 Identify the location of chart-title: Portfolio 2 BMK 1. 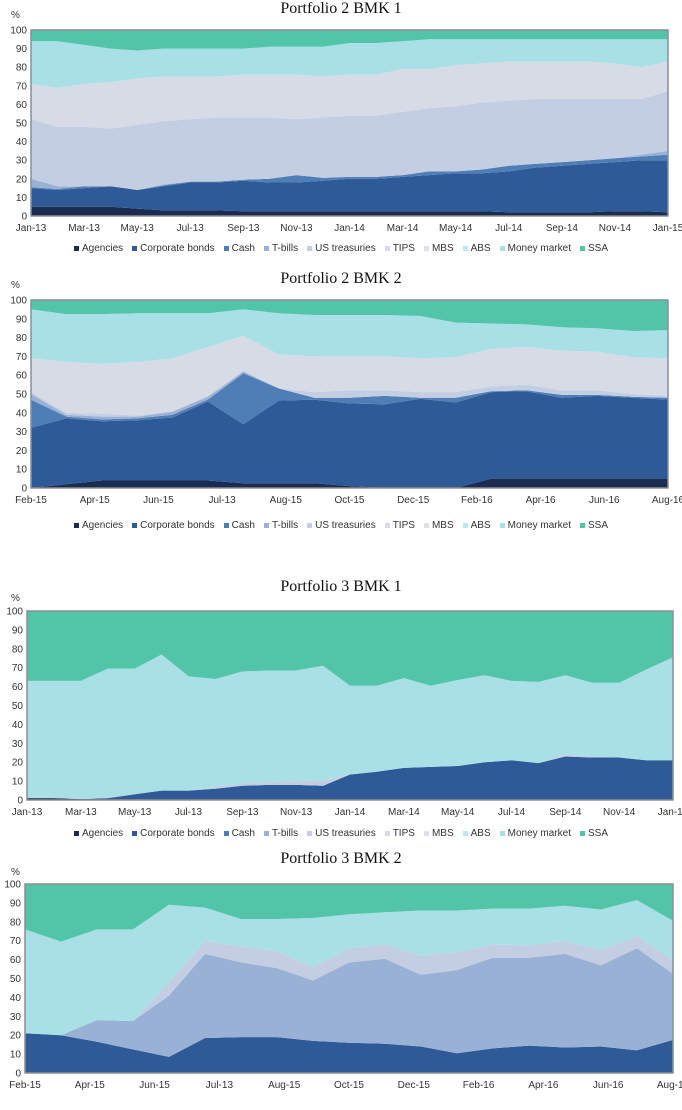
(341, 8).